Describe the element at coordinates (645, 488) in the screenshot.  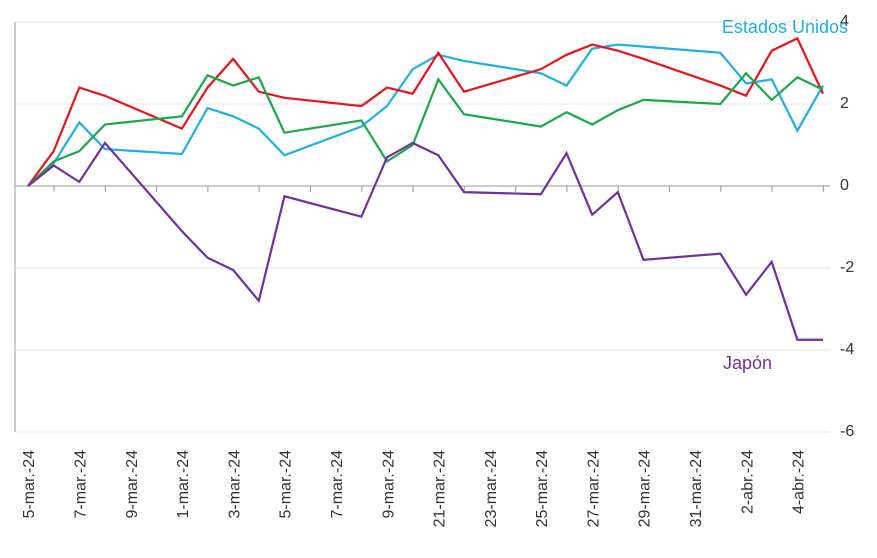
I see `x-tick-label: 29-mar.-24` at that location.